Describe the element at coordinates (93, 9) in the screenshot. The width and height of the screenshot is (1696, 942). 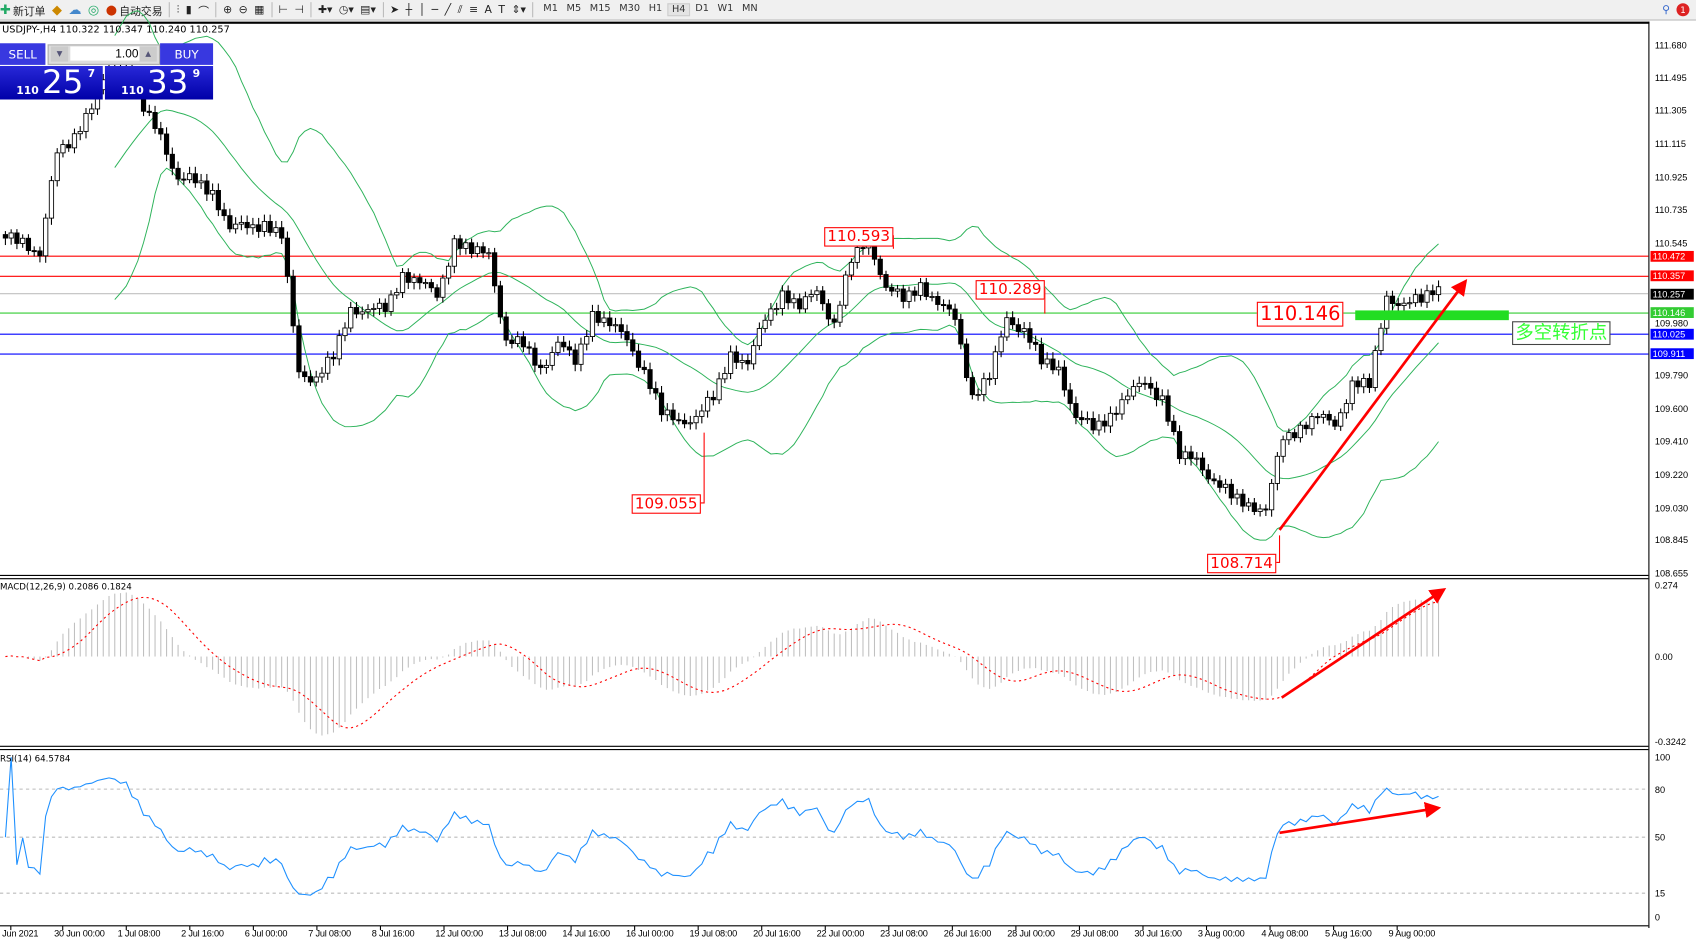
I see `signals-button: ◎` at that location.